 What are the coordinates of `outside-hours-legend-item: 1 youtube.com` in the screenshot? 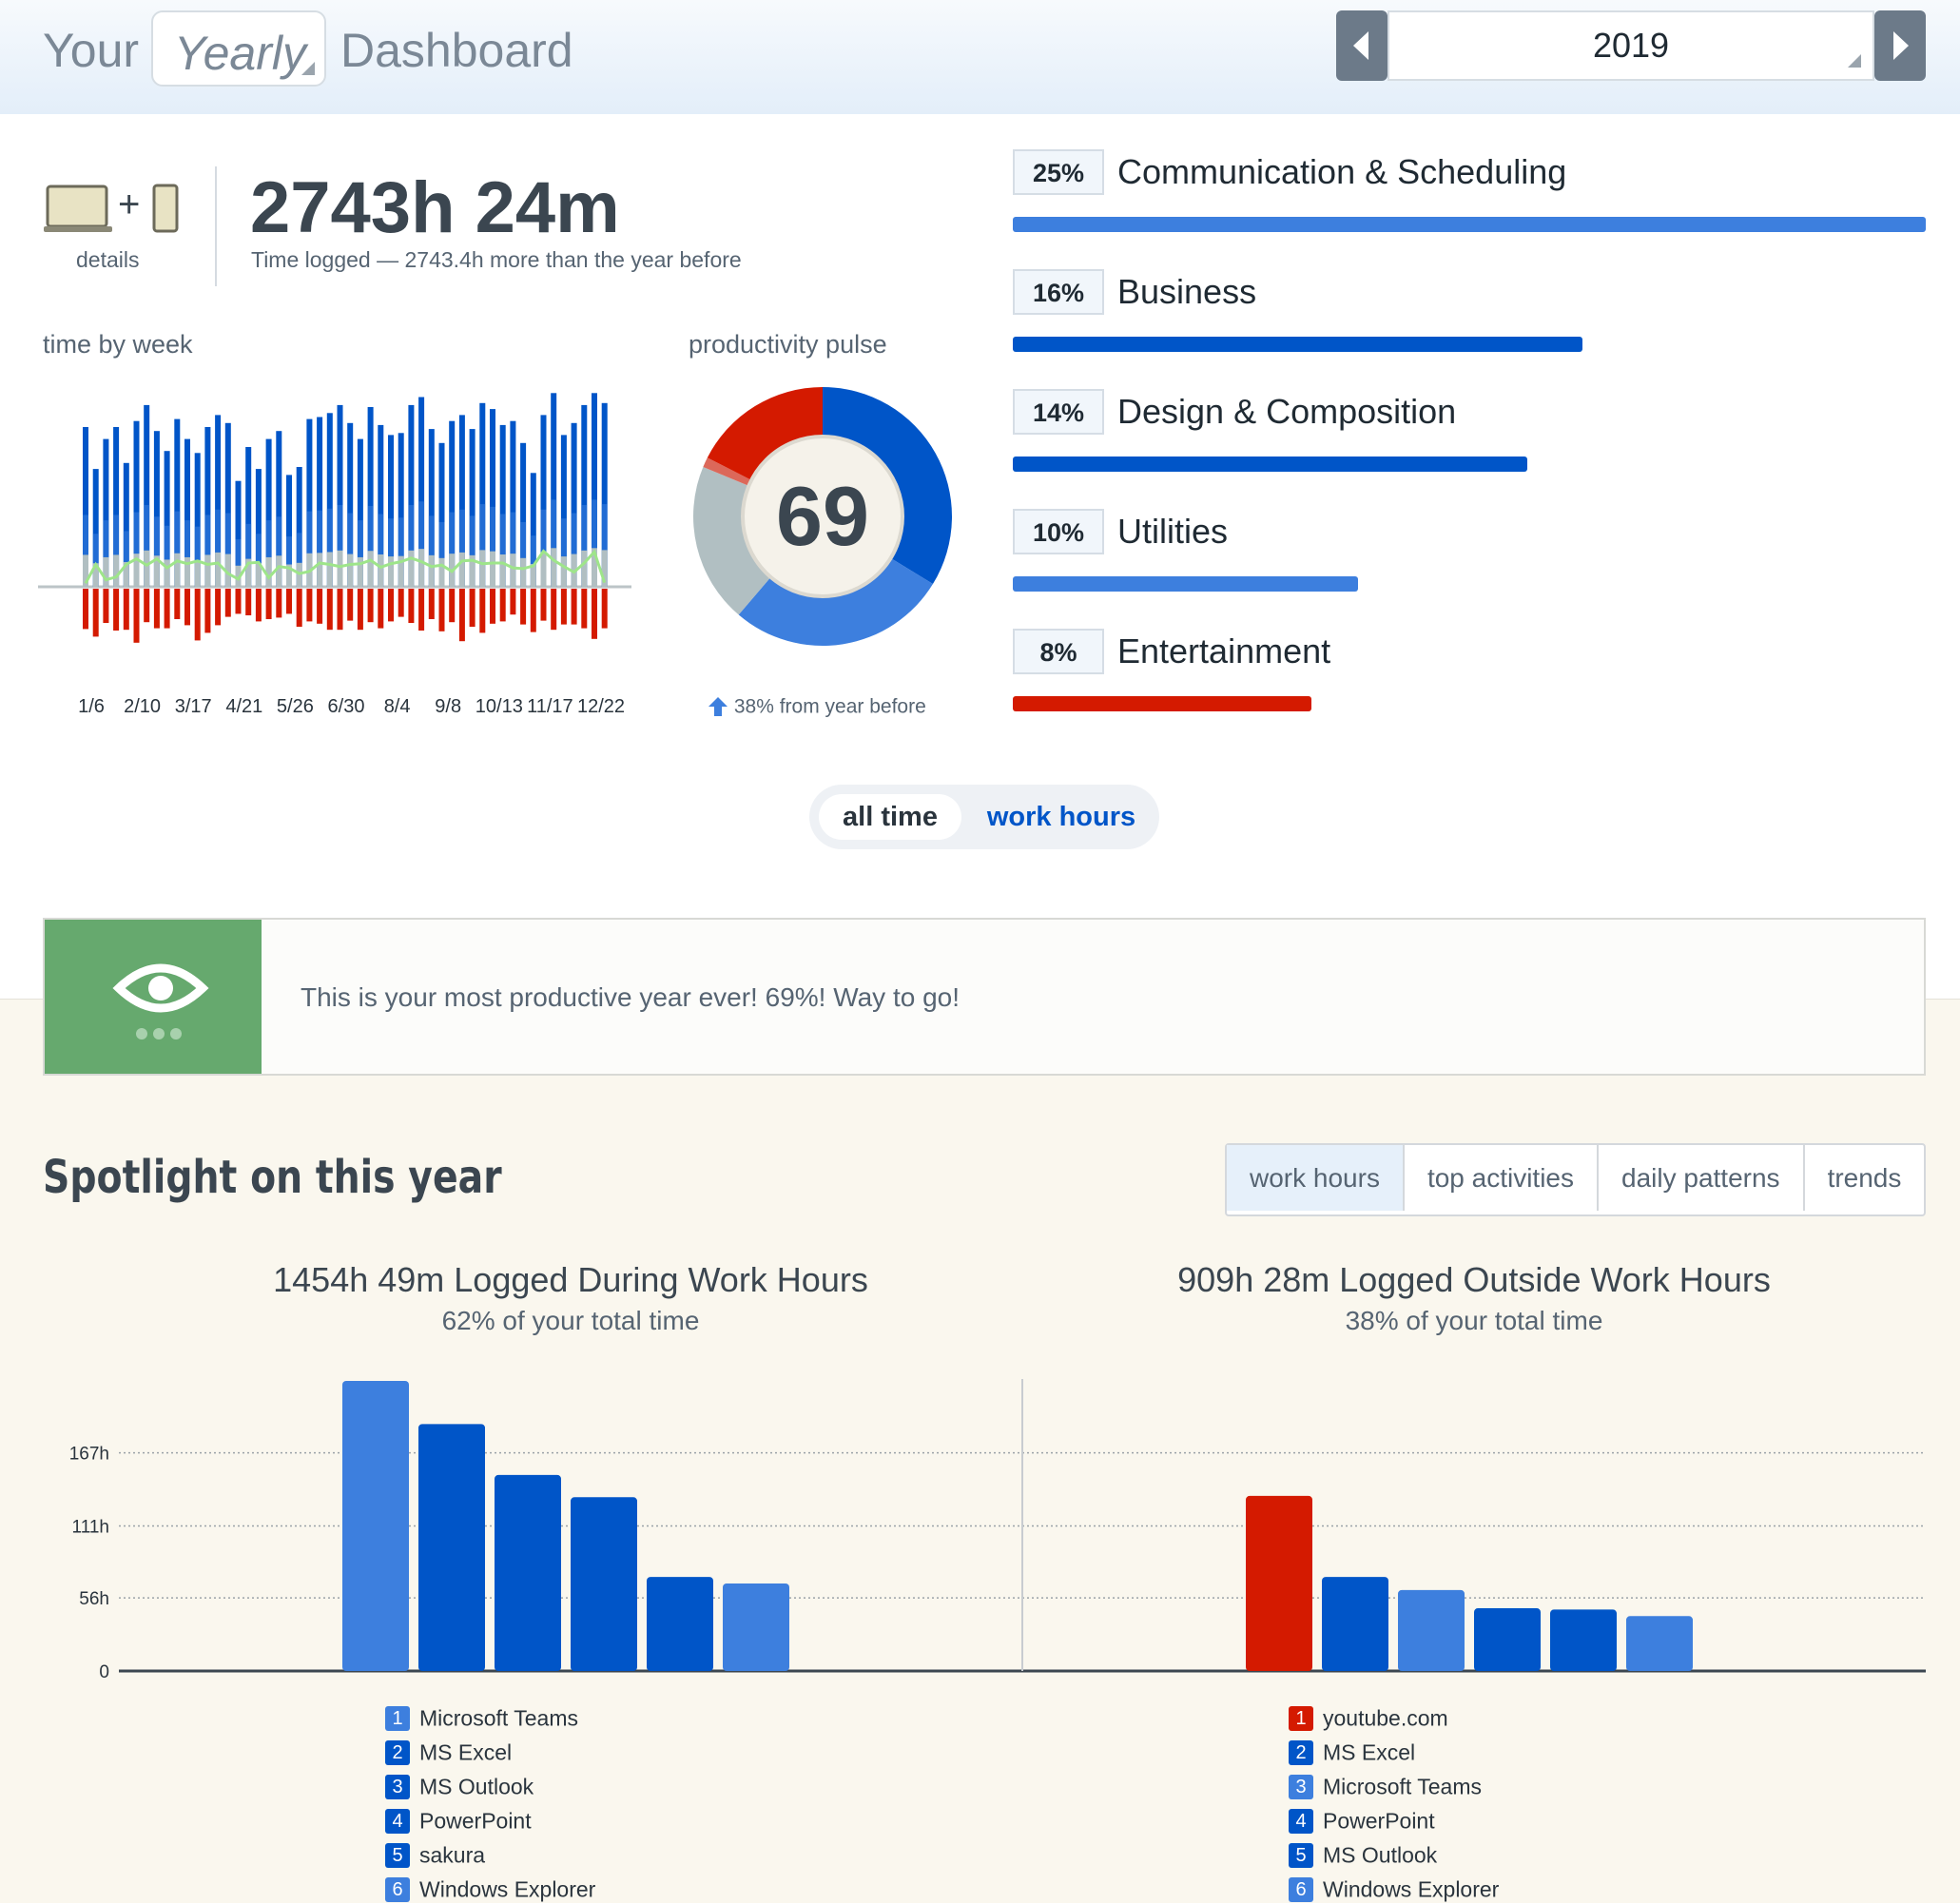 It's located at (1368, 1718).